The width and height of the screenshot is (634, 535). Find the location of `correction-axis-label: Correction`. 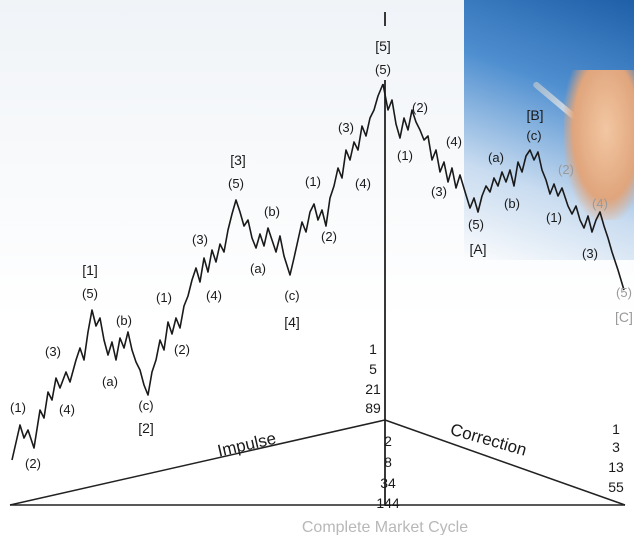

correction-axis-label: Correction is located at coordinates (488, 440).